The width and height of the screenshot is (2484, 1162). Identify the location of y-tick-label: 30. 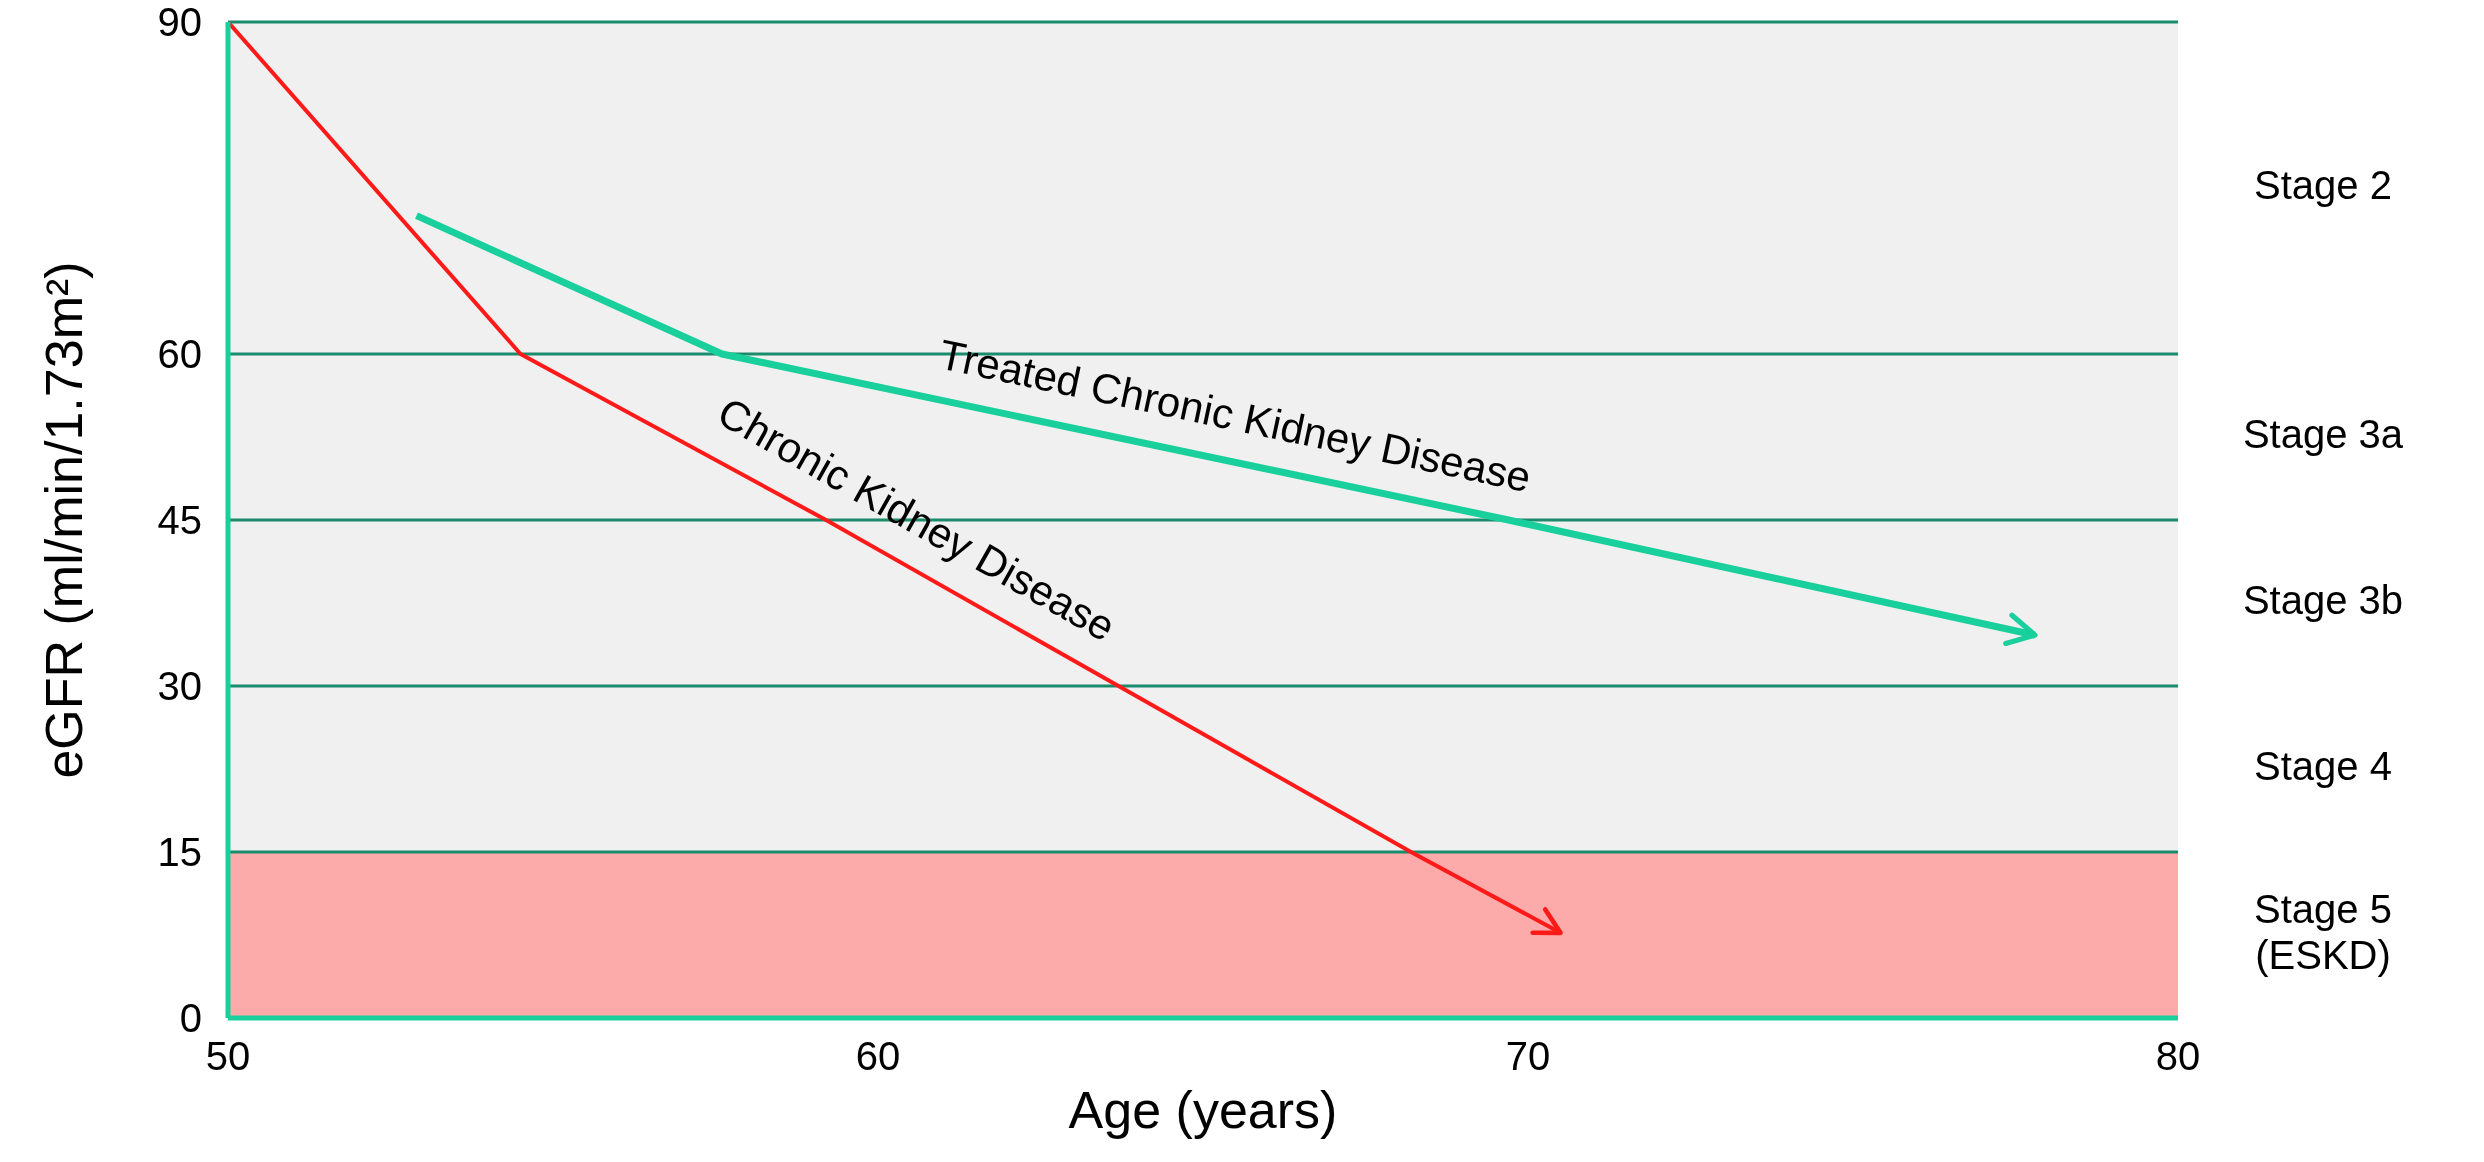
(179, 686).